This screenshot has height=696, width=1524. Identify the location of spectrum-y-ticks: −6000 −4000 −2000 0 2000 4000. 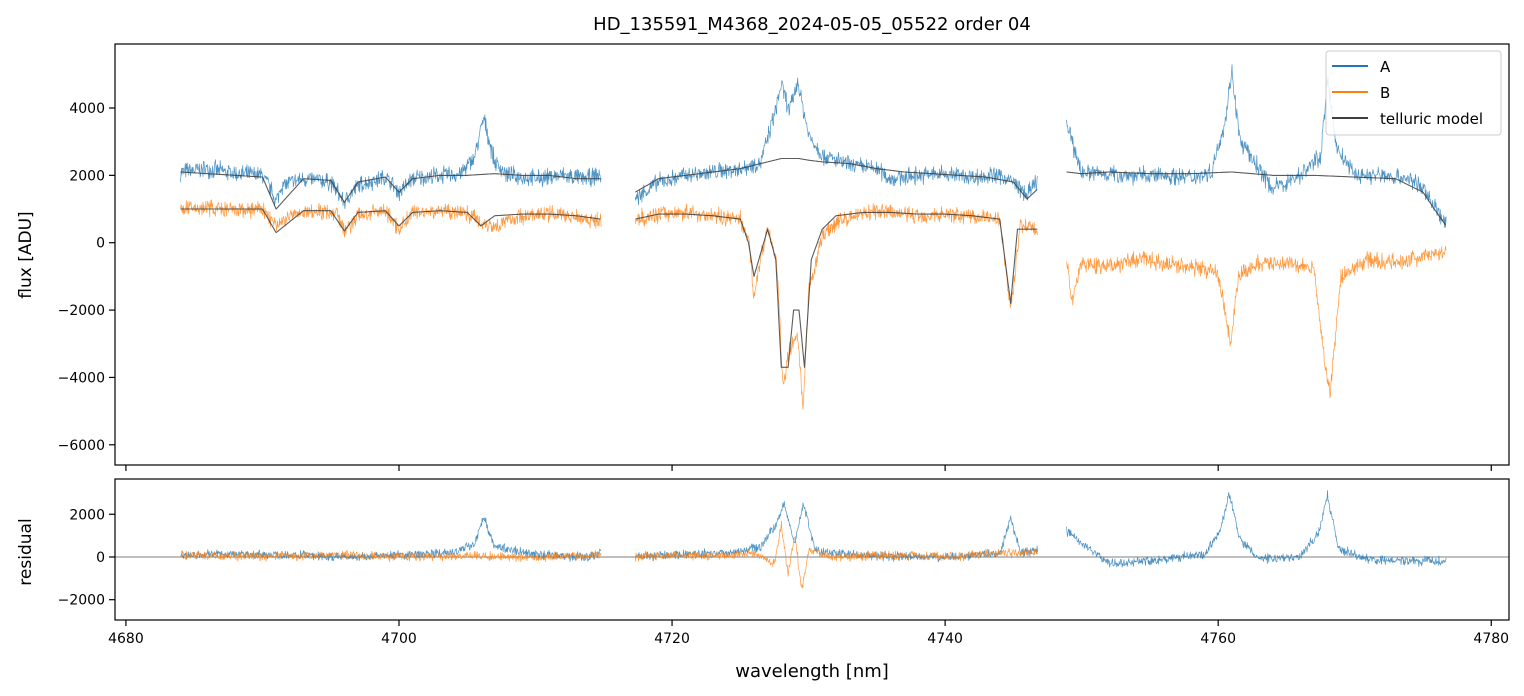
(86, 277).